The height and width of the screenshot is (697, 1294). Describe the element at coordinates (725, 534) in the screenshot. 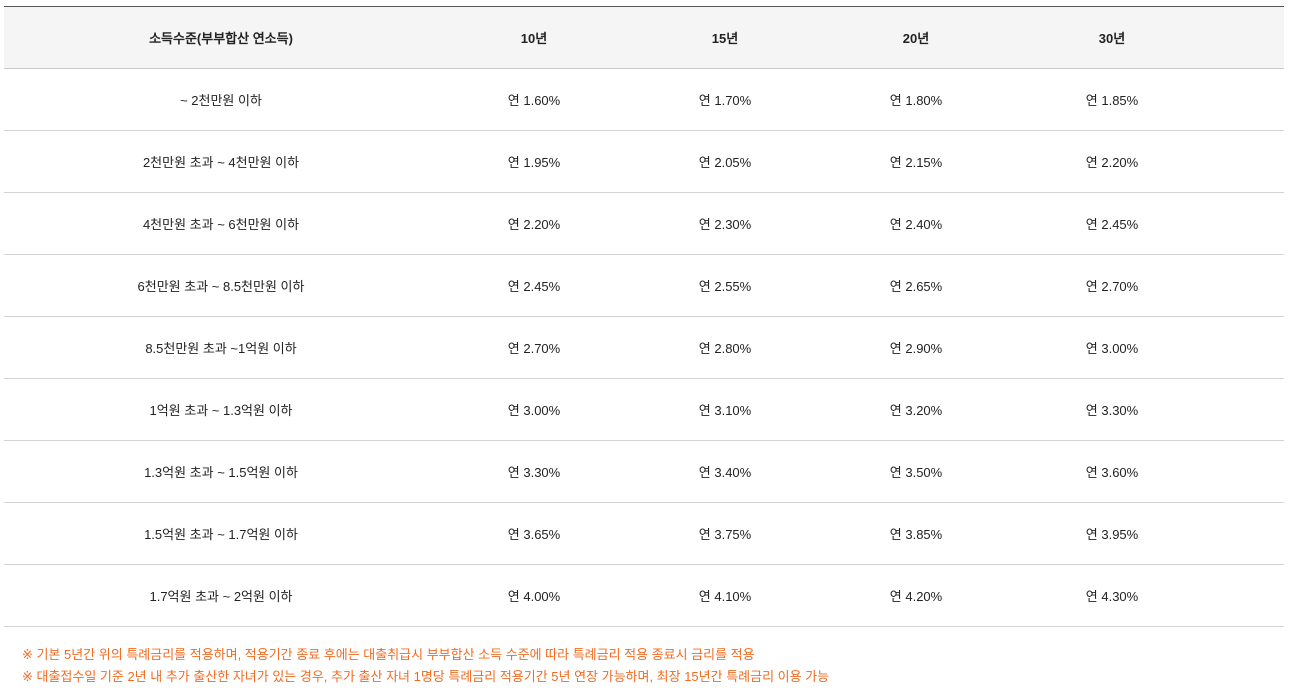

I see `rate-cell: 연 3.75%` at that location.